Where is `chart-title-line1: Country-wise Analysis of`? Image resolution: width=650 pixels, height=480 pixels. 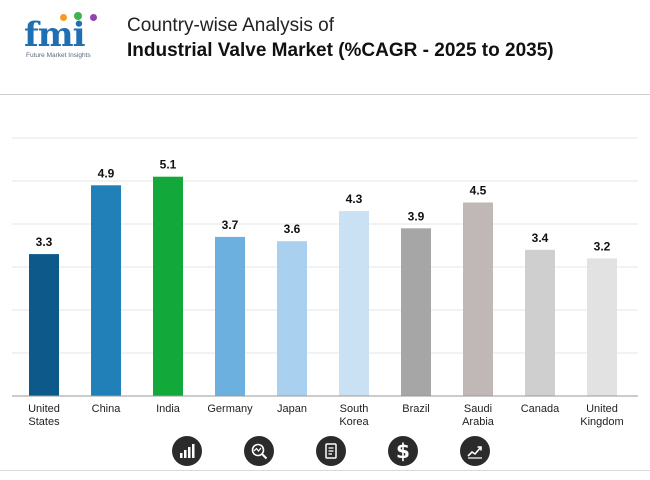
chart-title-line1: Country-wise Analysis of is located at coordinates (230, 25).